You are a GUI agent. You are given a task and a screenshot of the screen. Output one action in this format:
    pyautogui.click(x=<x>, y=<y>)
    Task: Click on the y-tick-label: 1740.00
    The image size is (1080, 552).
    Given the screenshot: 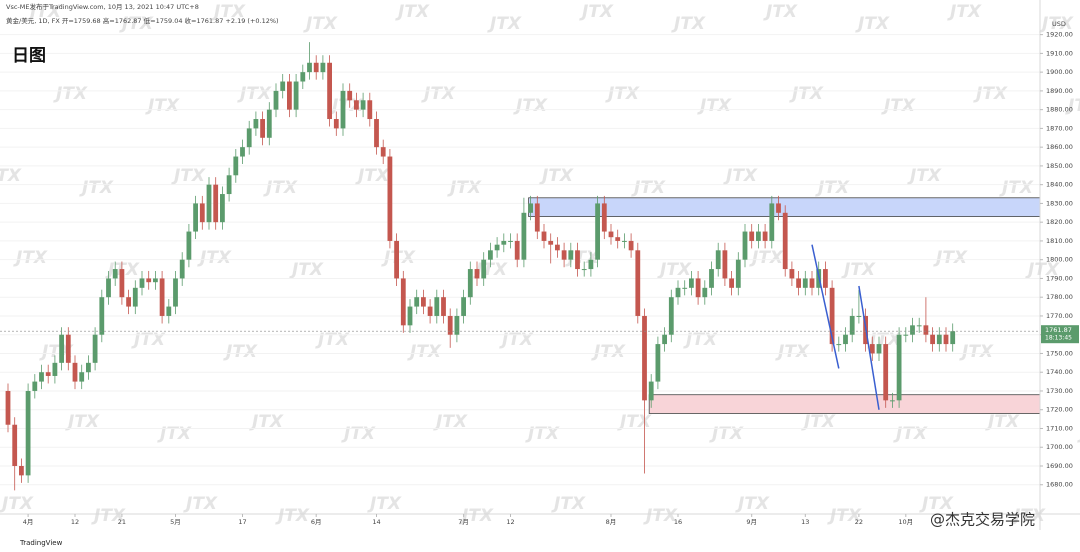 What is the action you would take?
    pyautogui.click(x=1059, y=372)
    